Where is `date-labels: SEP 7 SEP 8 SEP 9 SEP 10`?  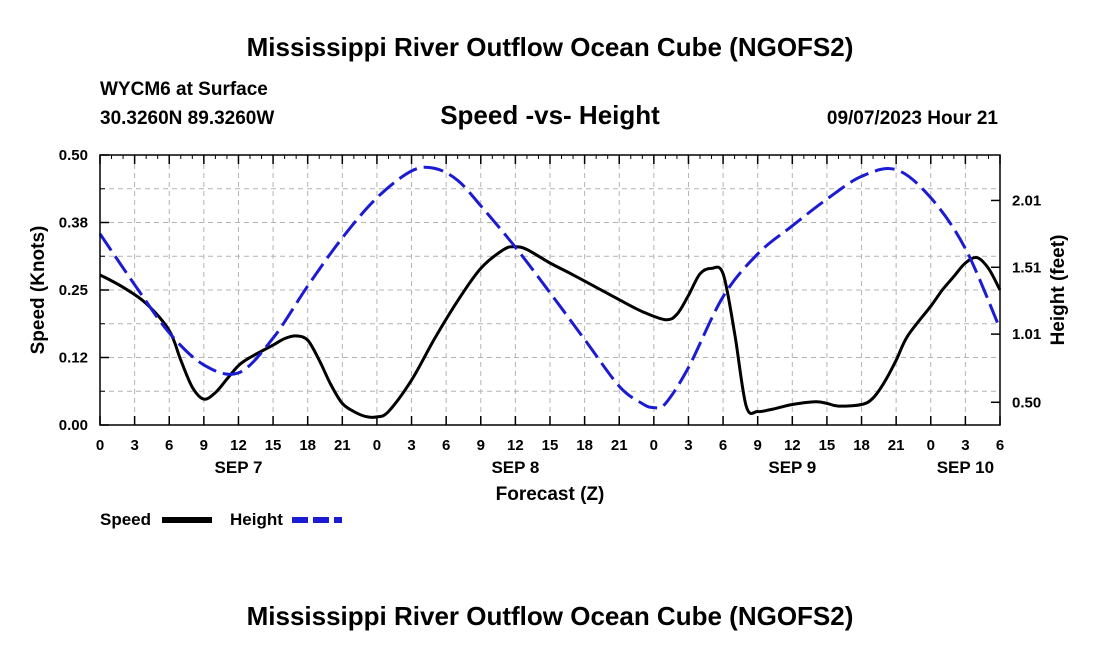 date-labels: SEP 7 SEP 8 SEP 9 SEP 10 is located at coordinates (605, 467).